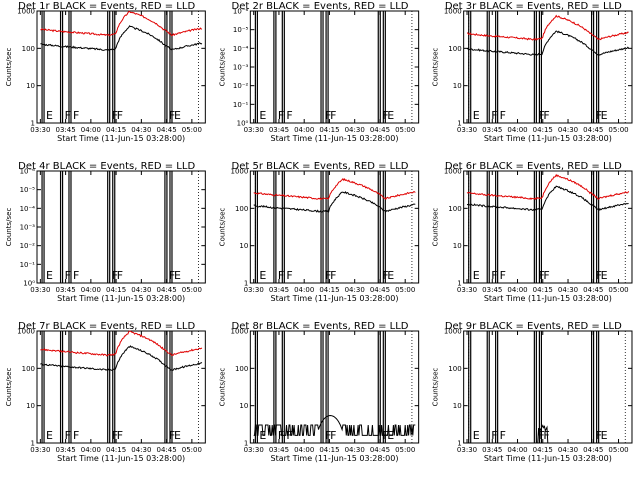  Describe the element at coordinates (241, 68) in the screenshot. I see `y-tick-label: 10⁻³` at that location.